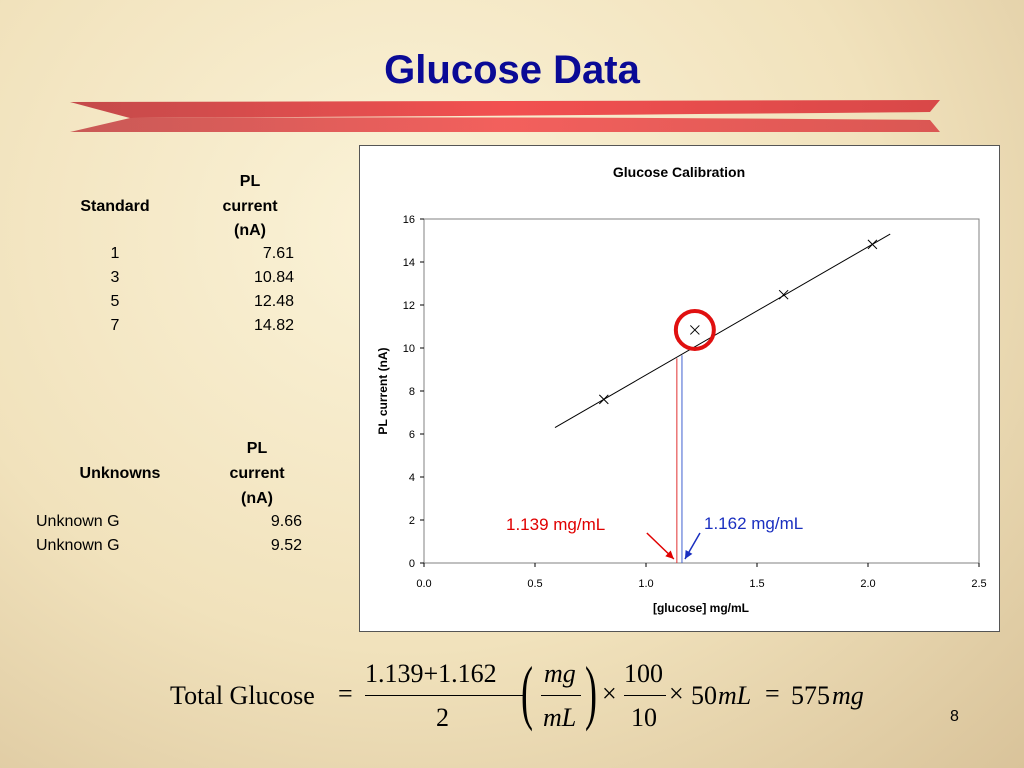 The width and height of the screenshot is (1024, 768). I want to click on y-tick-label: 6, so click(412, 435).